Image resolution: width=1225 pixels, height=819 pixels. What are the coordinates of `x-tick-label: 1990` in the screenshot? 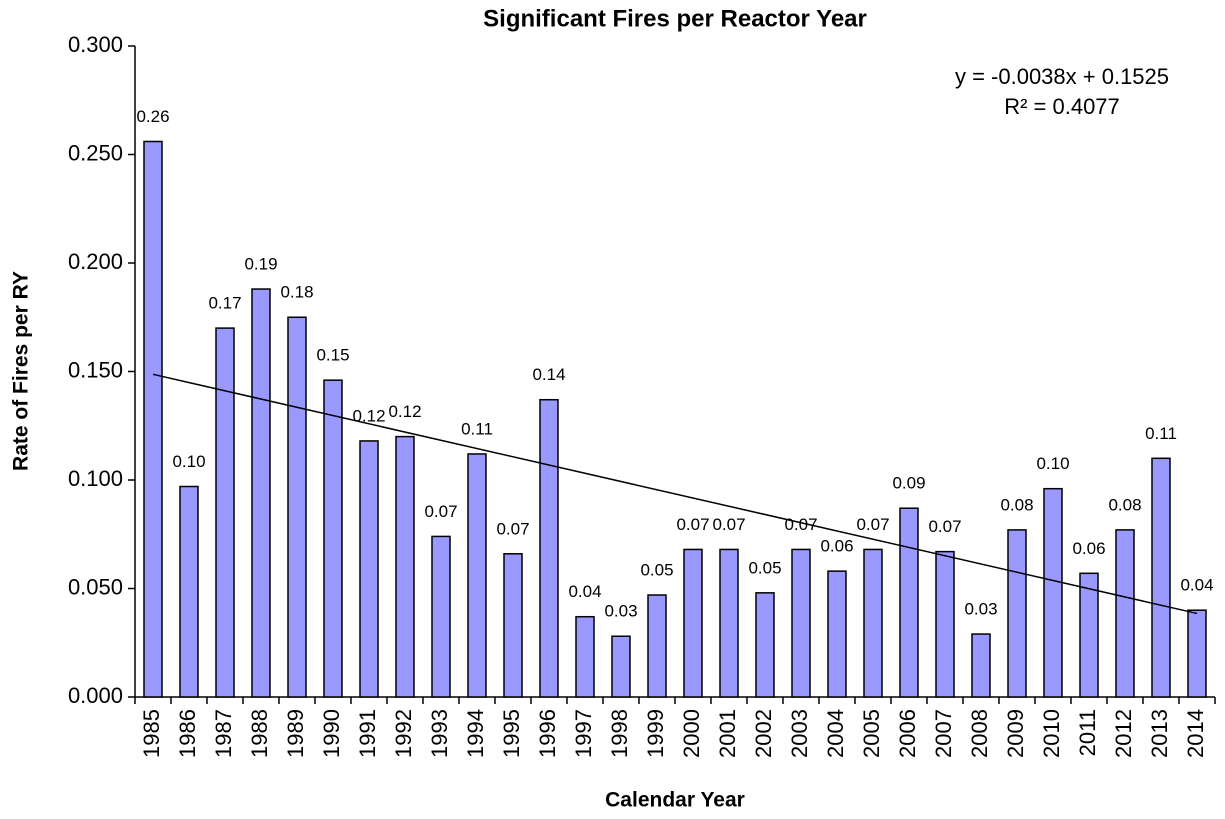 It's located at (331, 733).